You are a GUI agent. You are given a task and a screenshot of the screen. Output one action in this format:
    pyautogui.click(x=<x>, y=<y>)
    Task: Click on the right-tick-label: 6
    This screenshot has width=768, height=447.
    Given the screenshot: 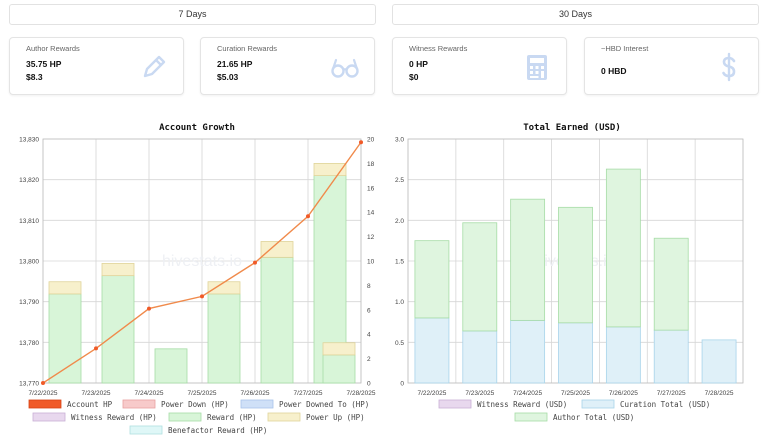 What is the action you would take?
    pyautogui.click(x=369, y=310)
    